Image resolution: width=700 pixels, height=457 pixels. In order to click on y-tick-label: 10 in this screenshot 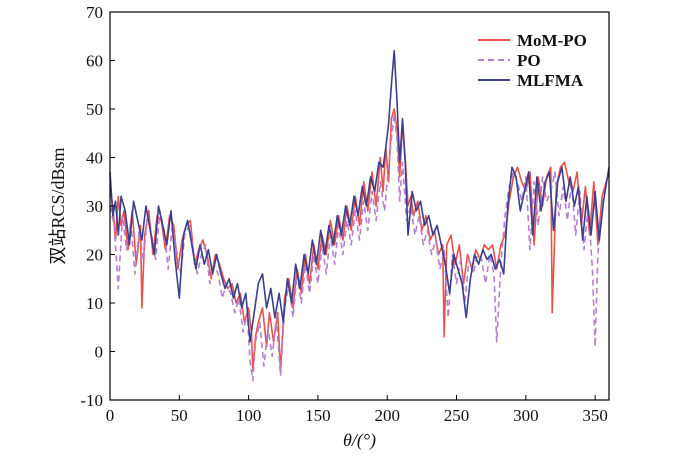, I will do `click(94, 303)`.